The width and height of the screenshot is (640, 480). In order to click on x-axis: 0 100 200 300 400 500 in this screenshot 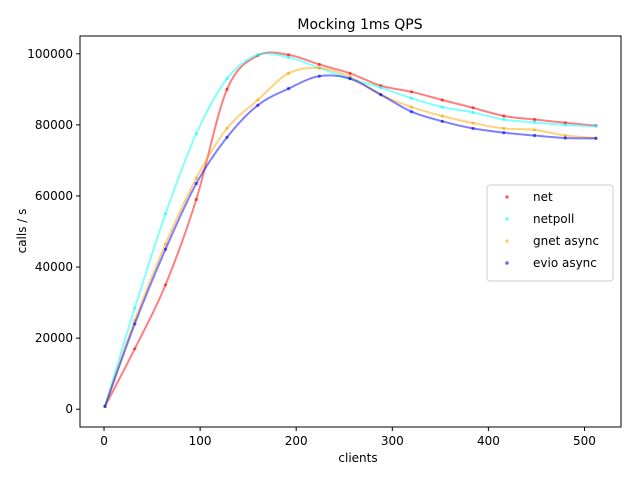, I will do `click(348, 437)`.